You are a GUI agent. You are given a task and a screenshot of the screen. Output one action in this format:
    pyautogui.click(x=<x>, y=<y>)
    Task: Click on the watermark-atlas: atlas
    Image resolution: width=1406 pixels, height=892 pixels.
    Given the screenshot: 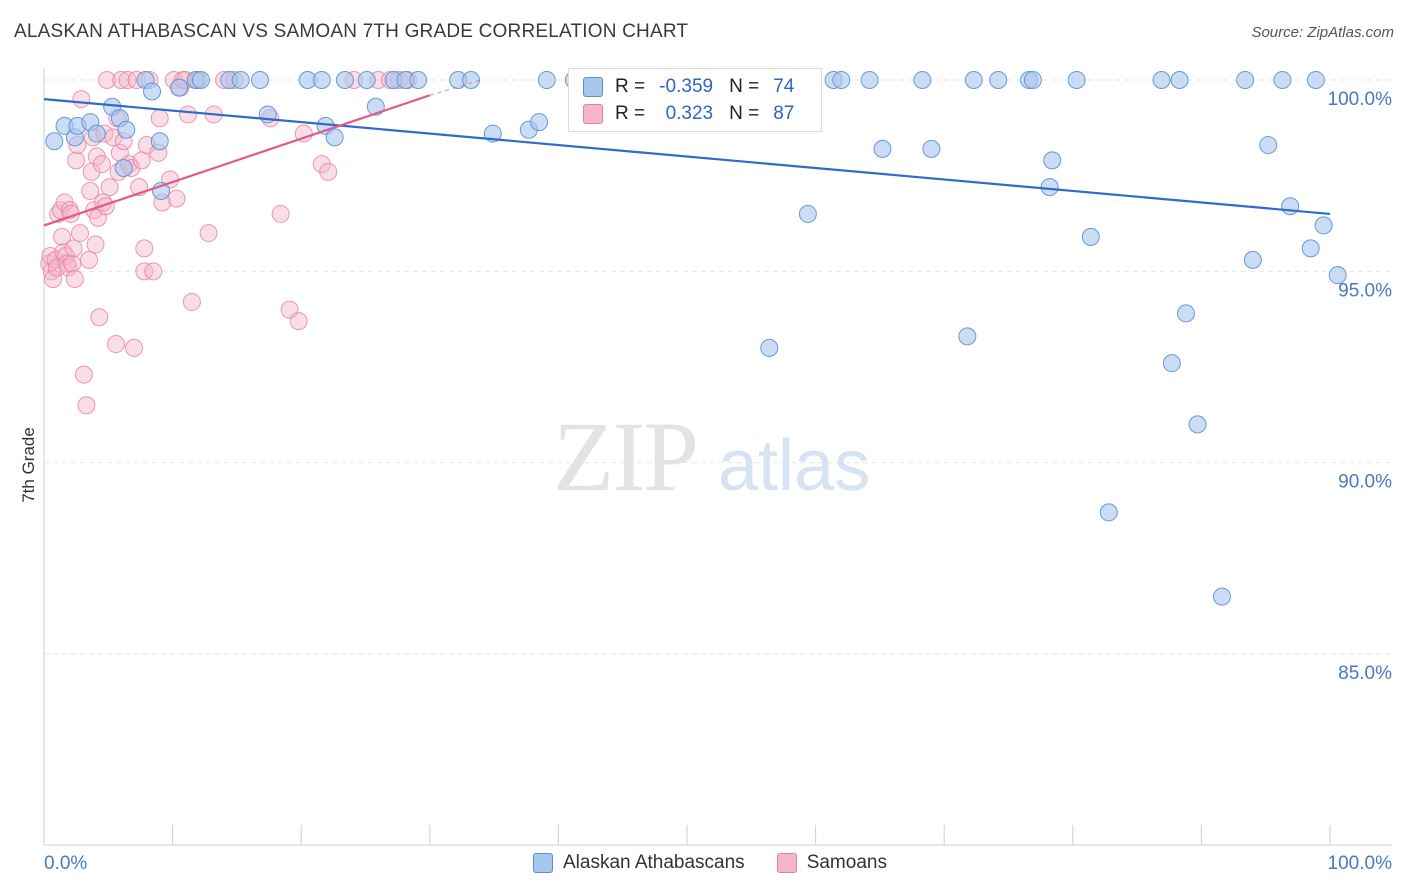 What is the action you would take?
    pyautogui.click(x=794, y=466)
    